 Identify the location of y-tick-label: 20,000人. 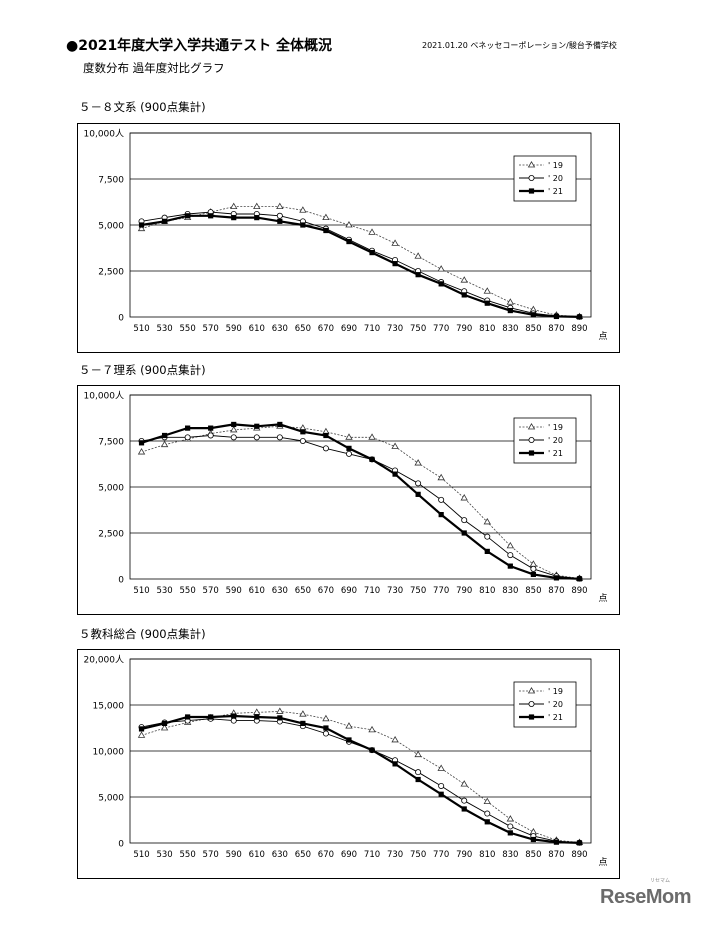
(104, 660).